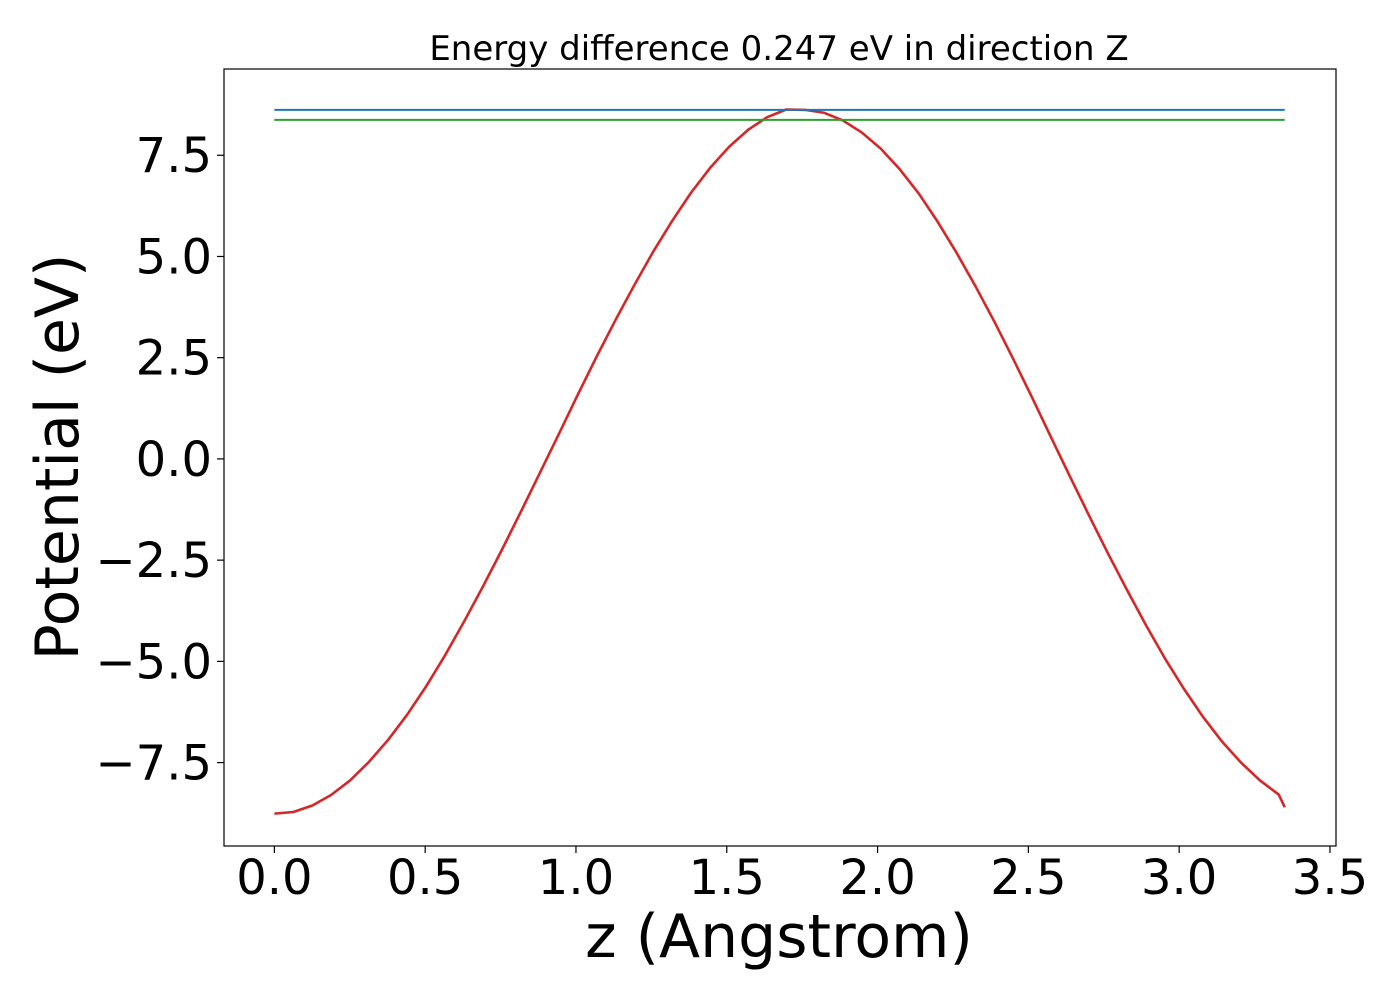 The width and height of the screenshot is (1400, 1000). I want to click on x-tick-label: 1.0, so click(576, 878).